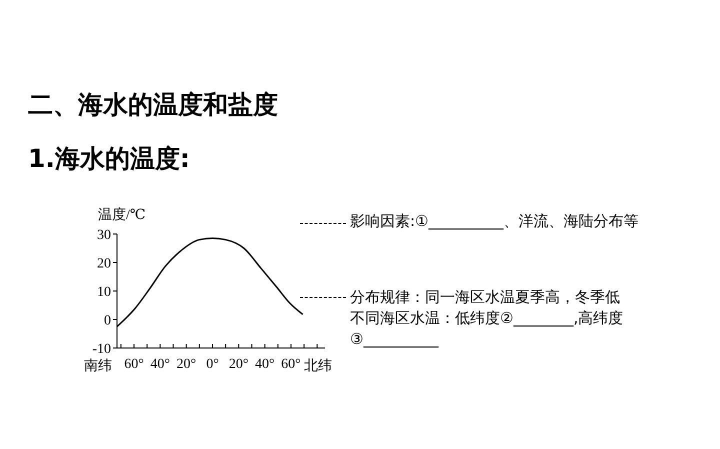 This screenshot has width=720, height=449. Describe the element at coordinates (104, 264) in the screenshot. I see `y-tick-label: 20` at that location.